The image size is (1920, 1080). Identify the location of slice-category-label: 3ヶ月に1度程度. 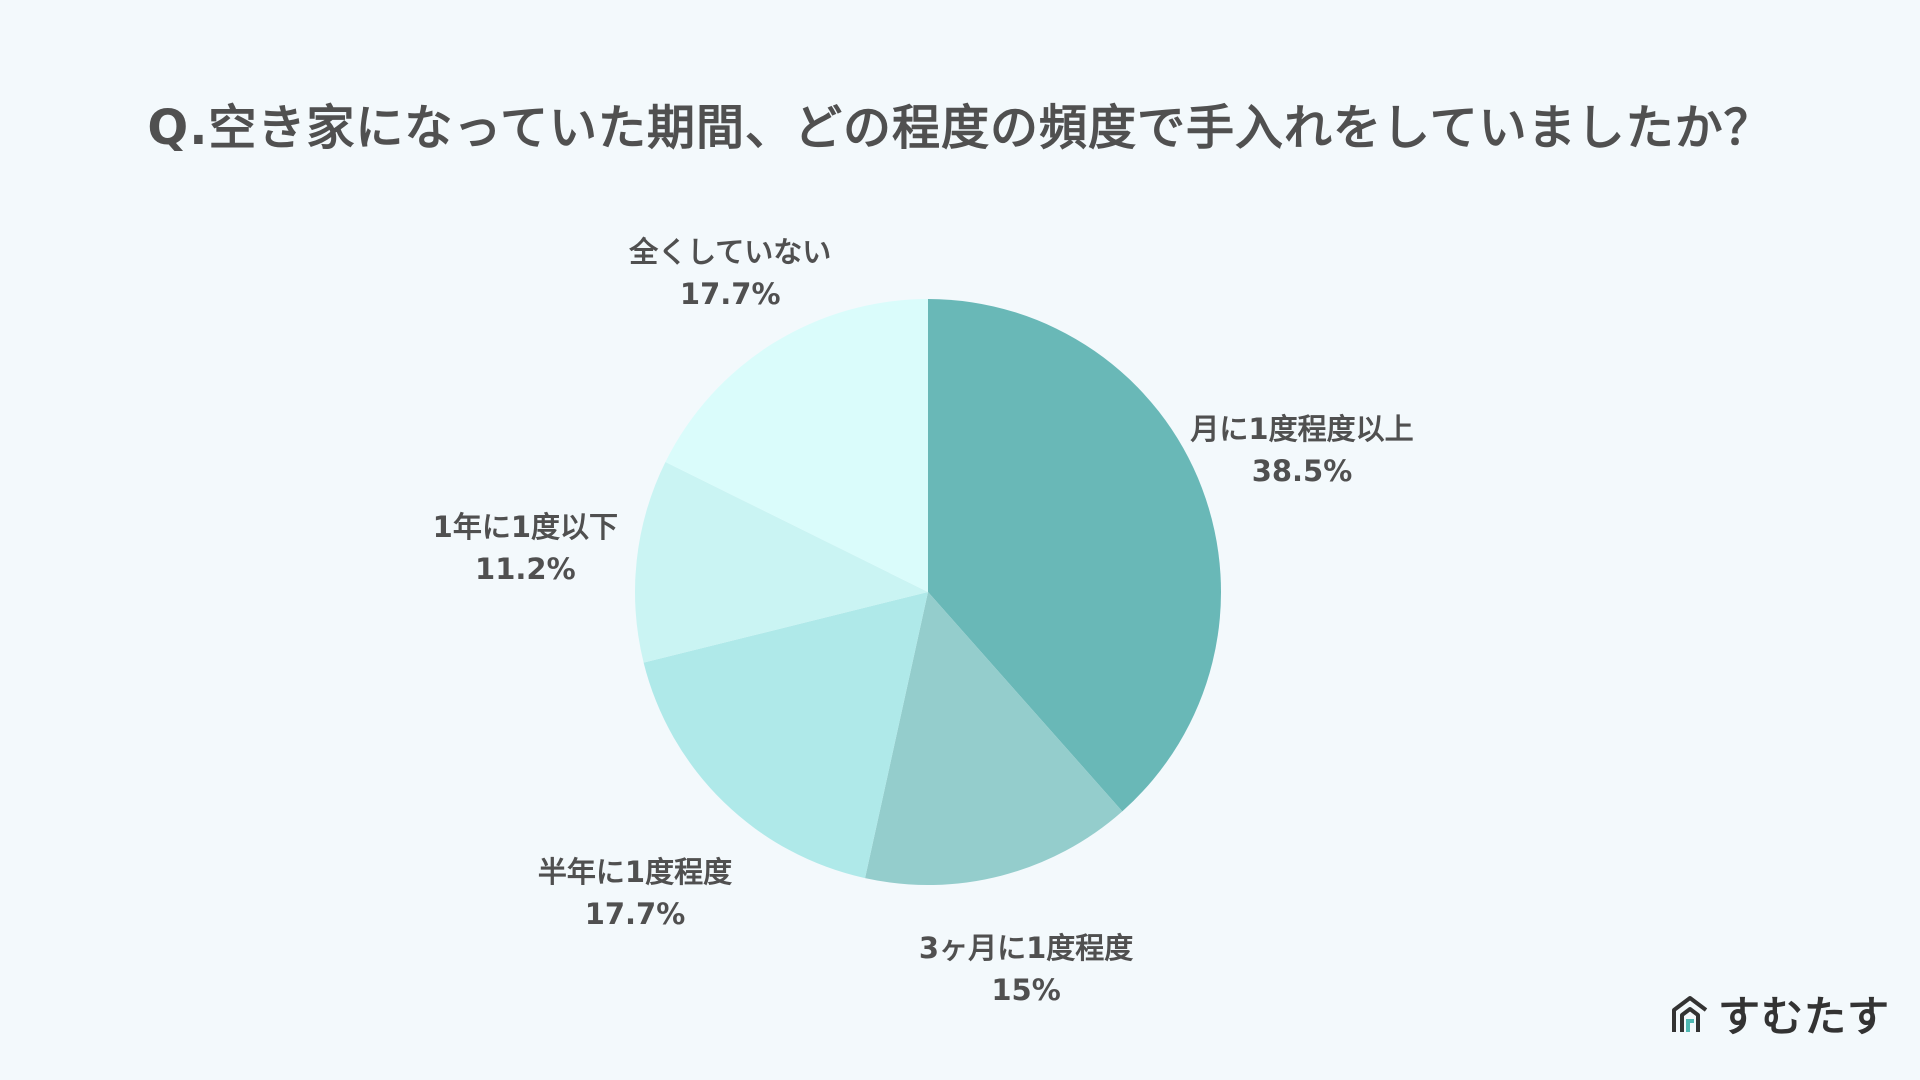
(1026, 948).